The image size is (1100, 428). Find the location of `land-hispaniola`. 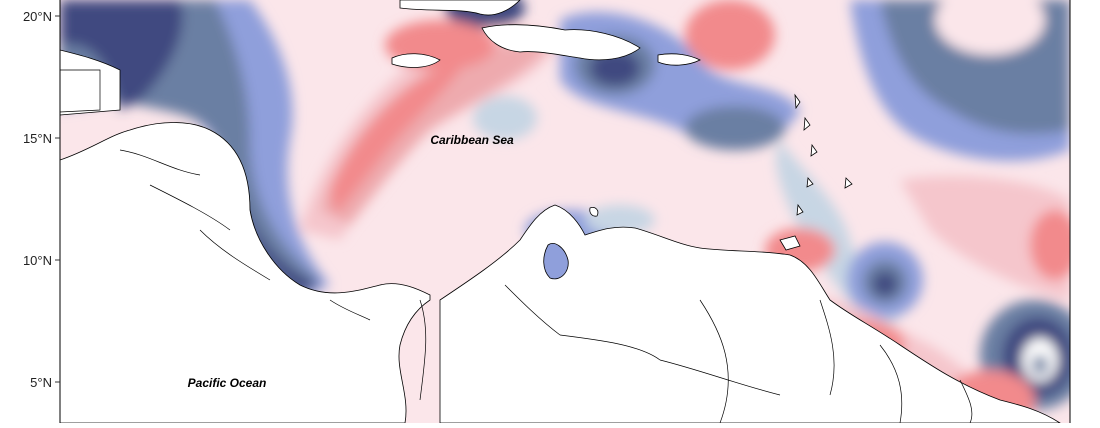

land-hispaniola is located at coordinates (561, 42).